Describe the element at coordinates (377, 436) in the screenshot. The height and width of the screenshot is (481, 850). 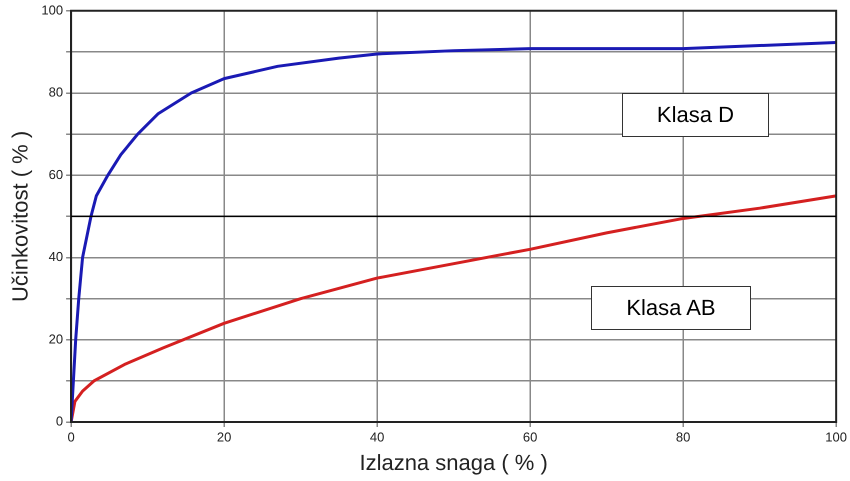
I see `x-tick-label: 40` at that location.